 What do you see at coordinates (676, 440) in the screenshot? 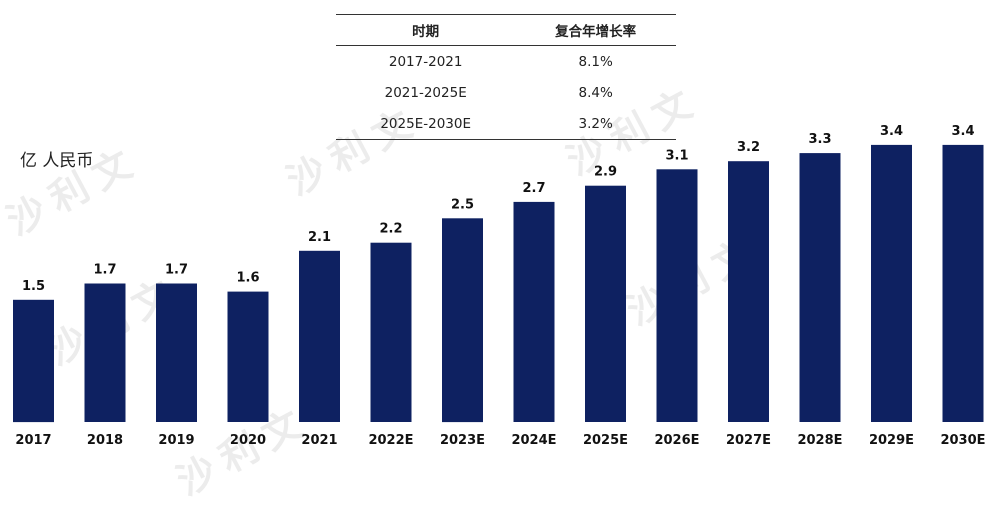
I see `x-tick-label: 2026E` at bounding box center [676, 440].